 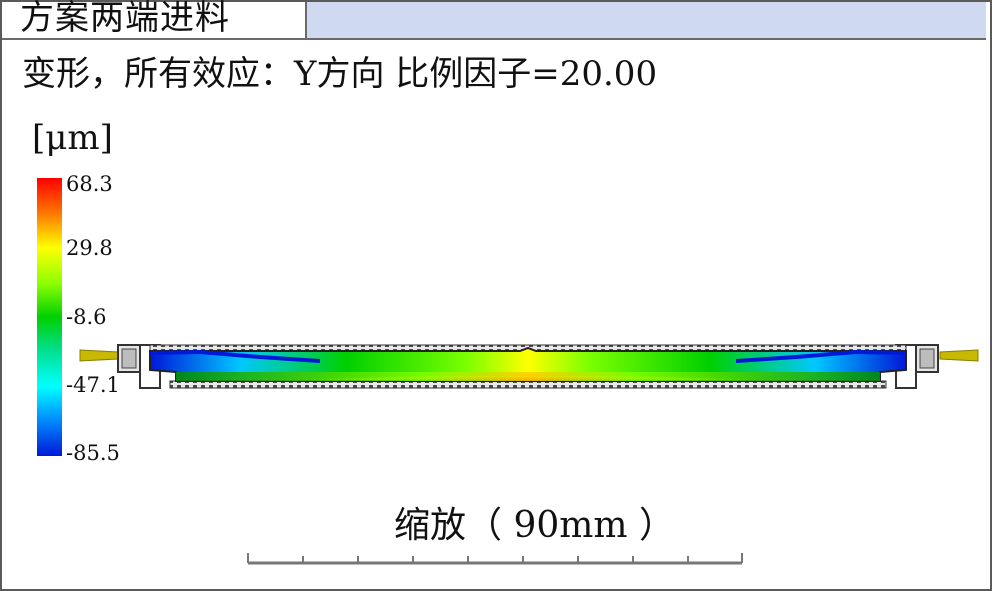 I want to click on result-tab: 方案两端进料, so click(x=154, y=19).